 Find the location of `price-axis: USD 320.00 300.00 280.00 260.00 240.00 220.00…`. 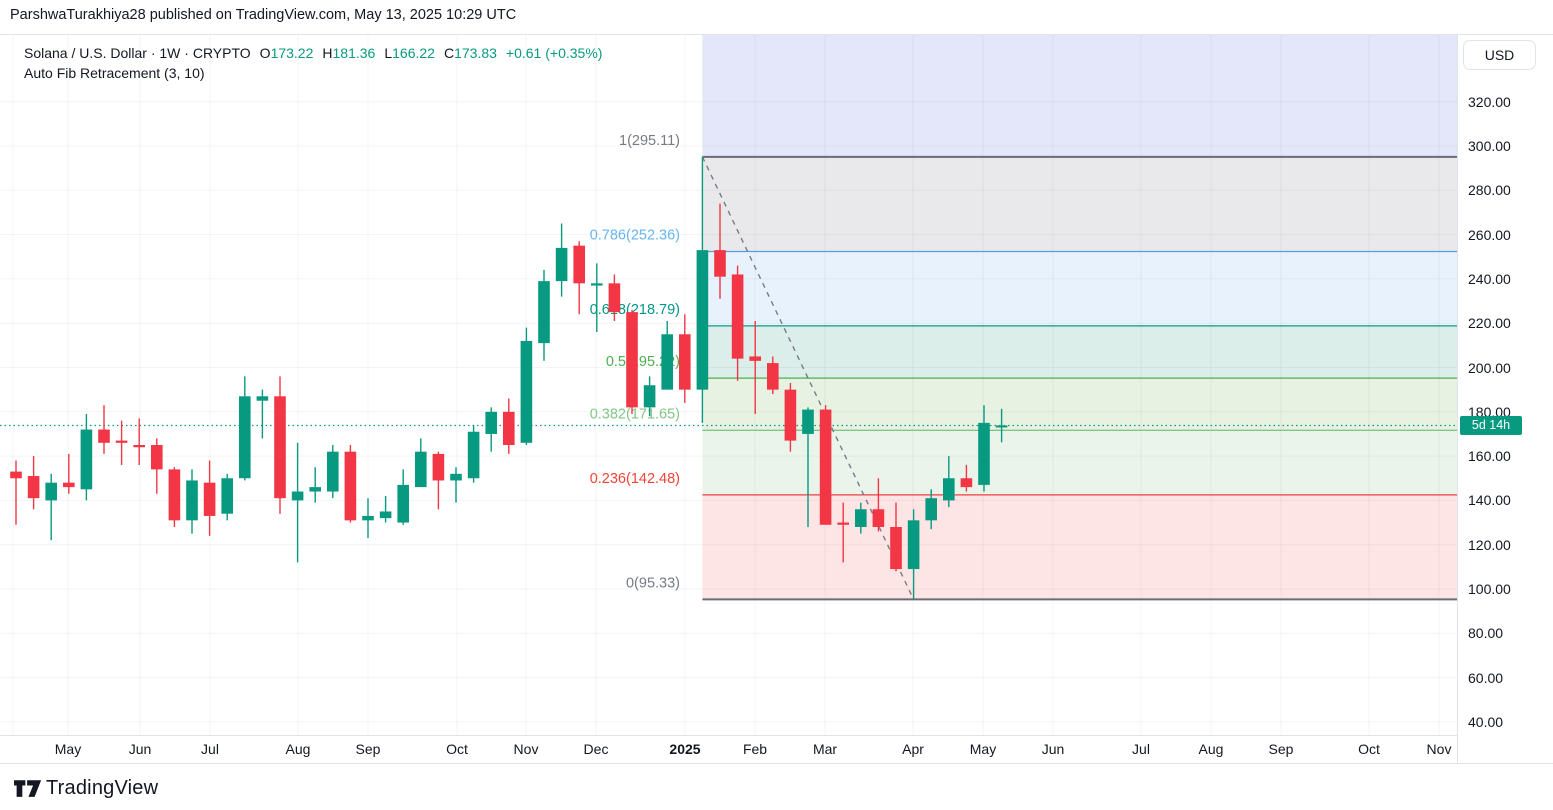

price-axis: USD 320.00 300.00 280.00 260.00 240.00 220.00… is located at coordinates (1505, 399).